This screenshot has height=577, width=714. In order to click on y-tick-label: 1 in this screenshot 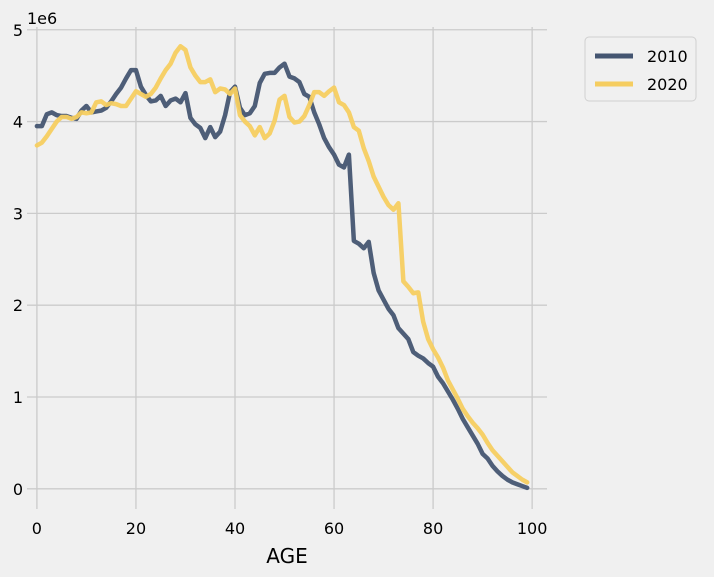, I will do `click(18, 397)`.